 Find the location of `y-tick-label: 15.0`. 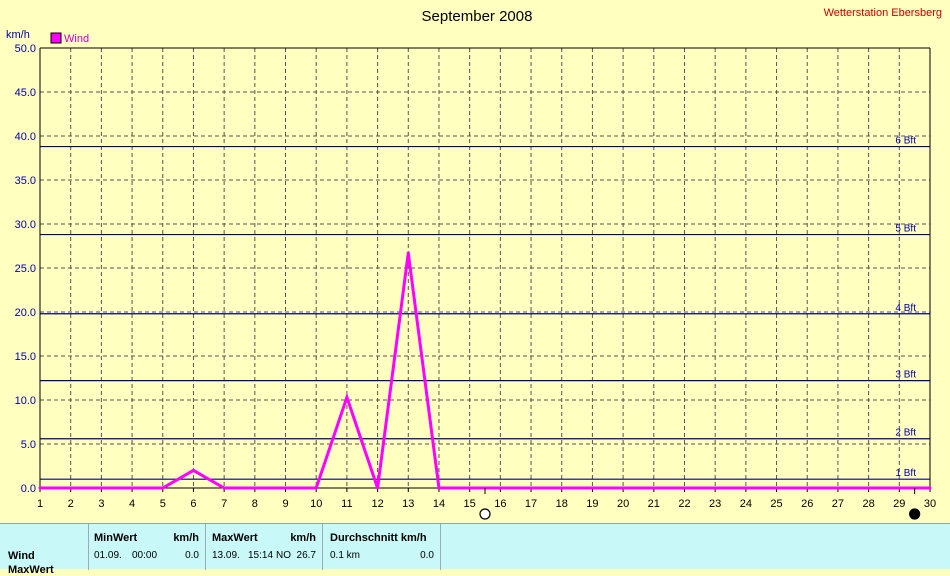

y-tick-label: 15.0 is located at coordinates (25, 357).